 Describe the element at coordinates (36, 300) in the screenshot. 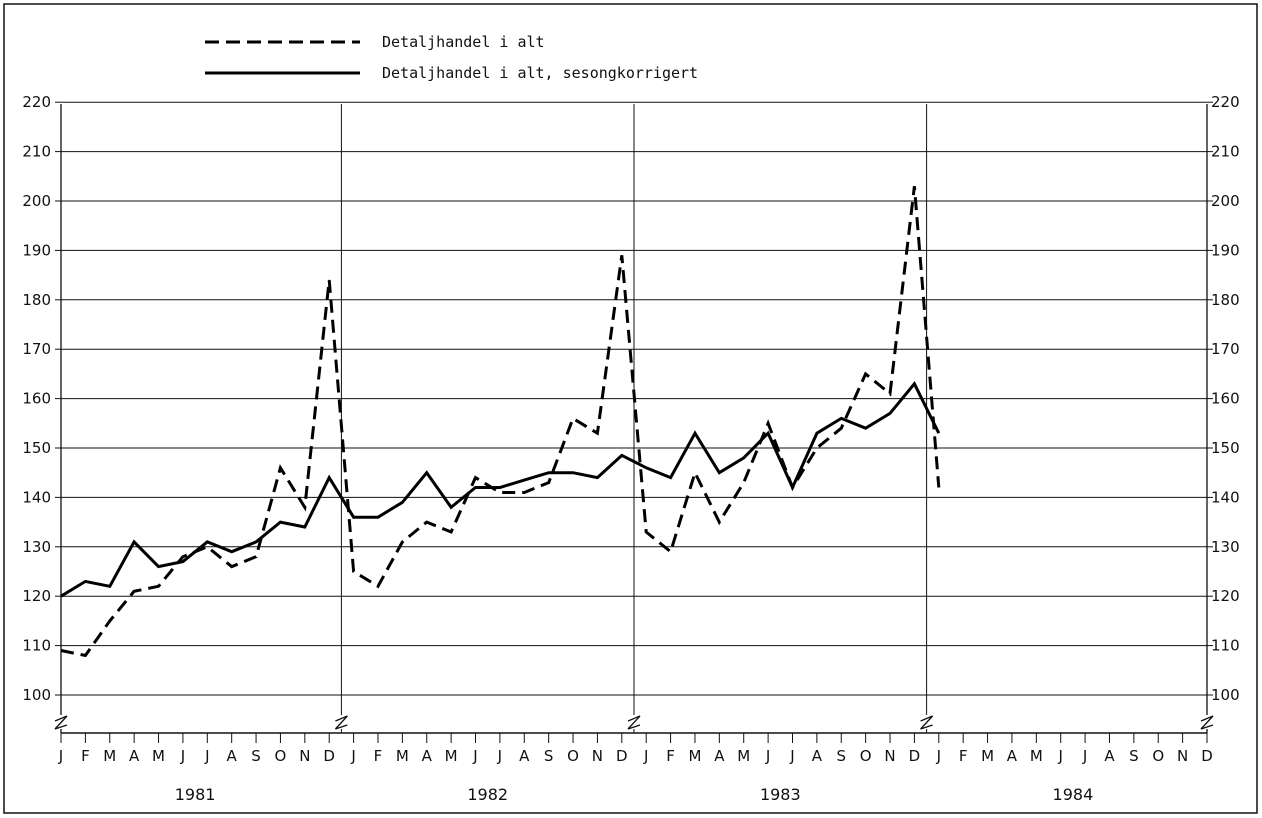

I see `y-tick-label-left: 180` at that location.